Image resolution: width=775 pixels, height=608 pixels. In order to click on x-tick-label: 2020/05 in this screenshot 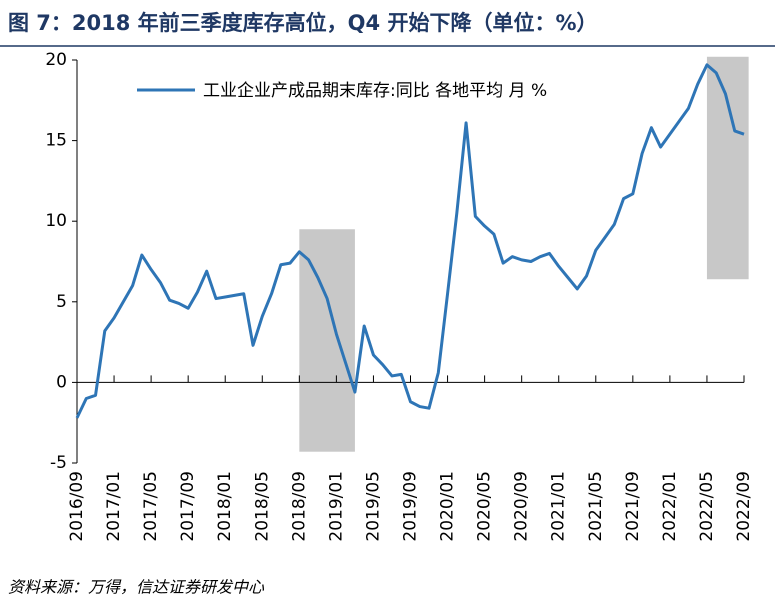, I will do `click(485, 506)`.